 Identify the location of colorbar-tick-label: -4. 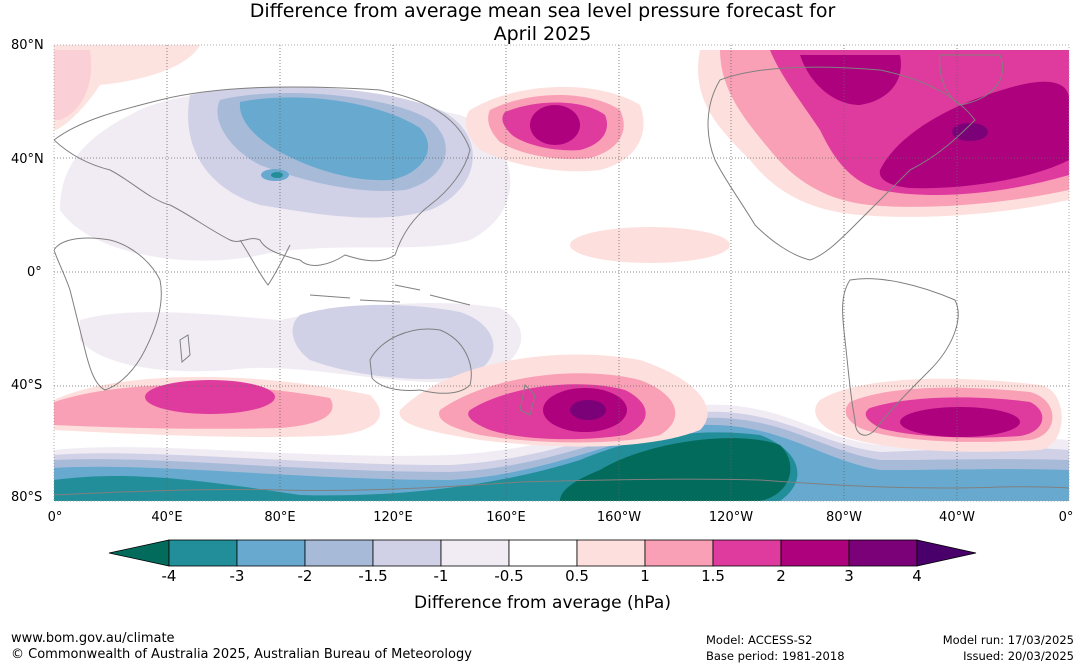
(169, 576).